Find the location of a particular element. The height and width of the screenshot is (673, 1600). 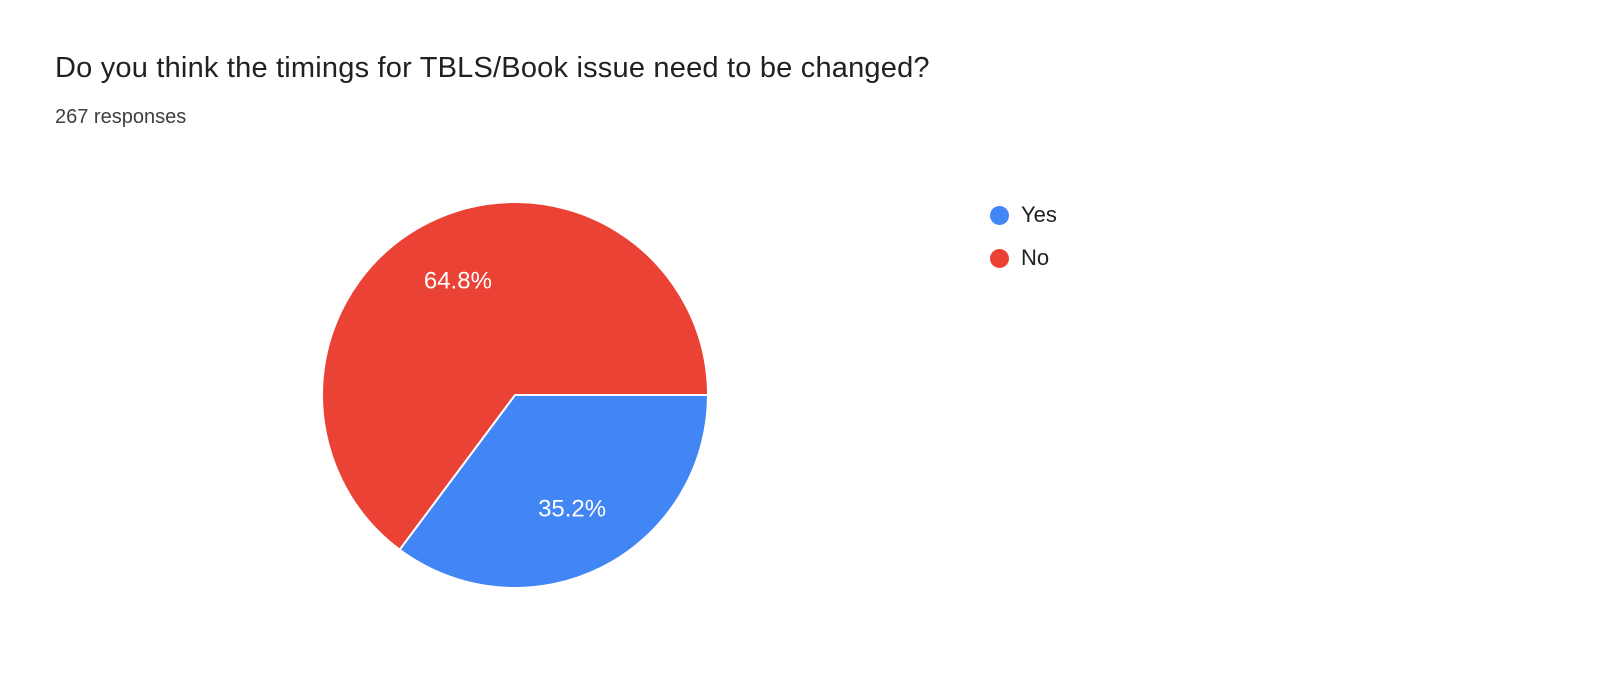

legend-item-no: No is located at coordinates (1023, 258).